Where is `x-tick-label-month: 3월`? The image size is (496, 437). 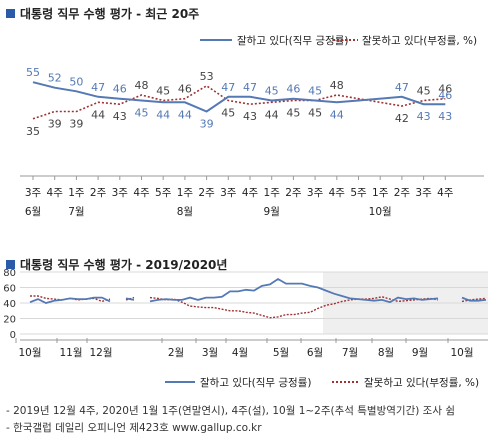 x-tick-label-month: 3월 is located at coordinates (210, 353).